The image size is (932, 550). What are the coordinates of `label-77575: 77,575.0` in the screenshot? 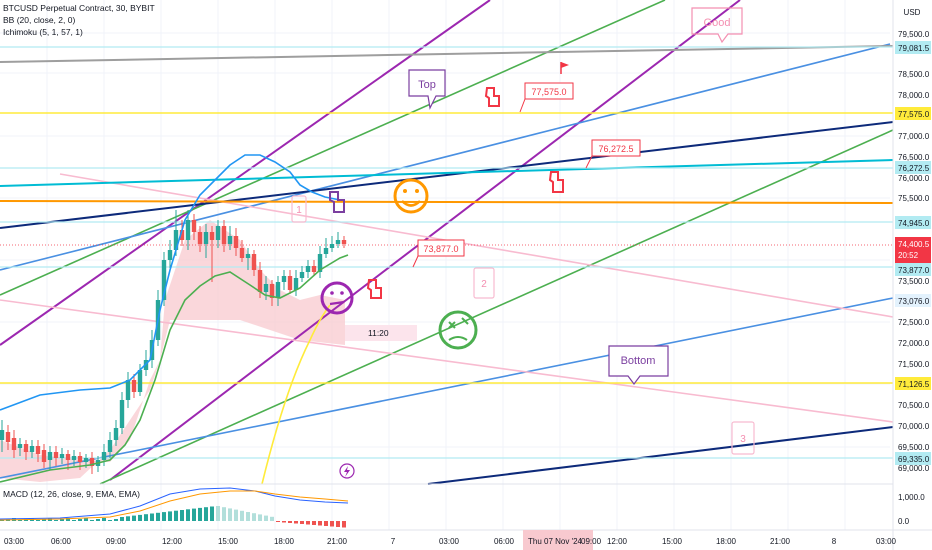 It's located at (548, 92).